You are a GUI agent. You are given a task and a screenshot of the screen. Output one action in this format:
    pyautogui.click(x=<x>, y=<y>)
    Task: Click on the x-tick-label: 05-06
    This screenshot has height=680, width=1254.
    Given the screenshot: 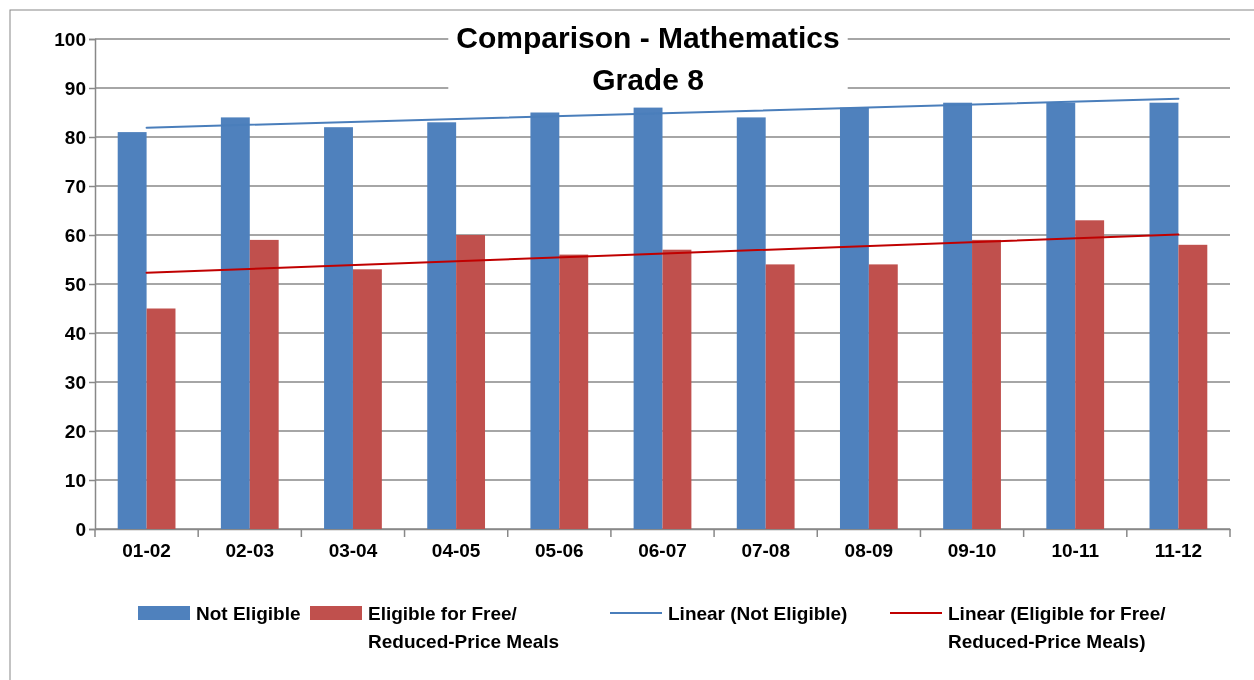 What is the action you would take?
    pyautogui.click(x=559, y=550)
    